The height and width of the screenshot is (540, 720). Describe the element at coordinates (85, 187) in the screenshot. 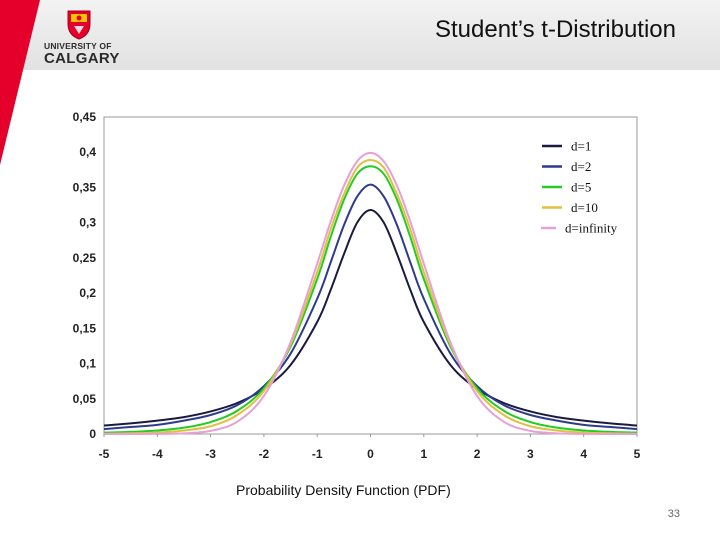

I see `y-tick-label: 0,35` at that location.